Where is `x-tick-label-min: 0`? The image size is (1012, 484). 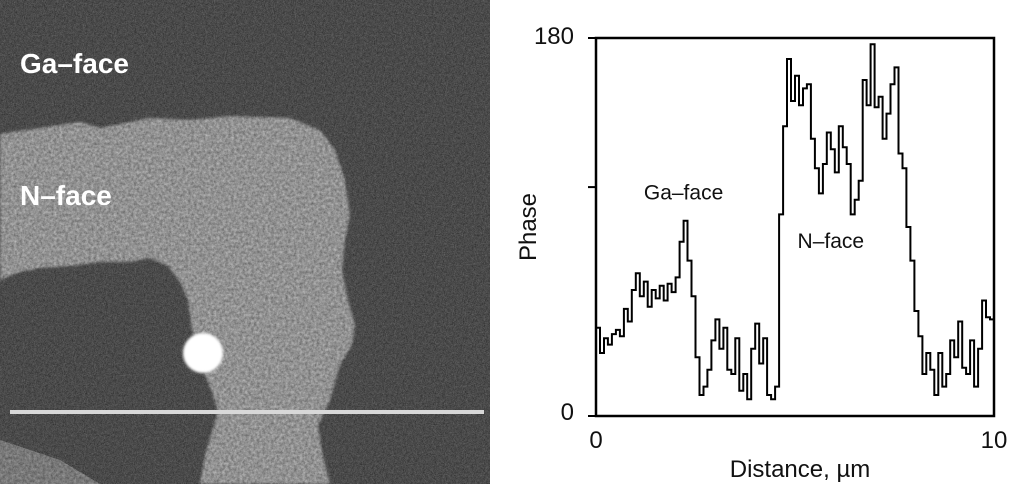 x-tick-label-min: 0 is located at coordinates (595, 440).